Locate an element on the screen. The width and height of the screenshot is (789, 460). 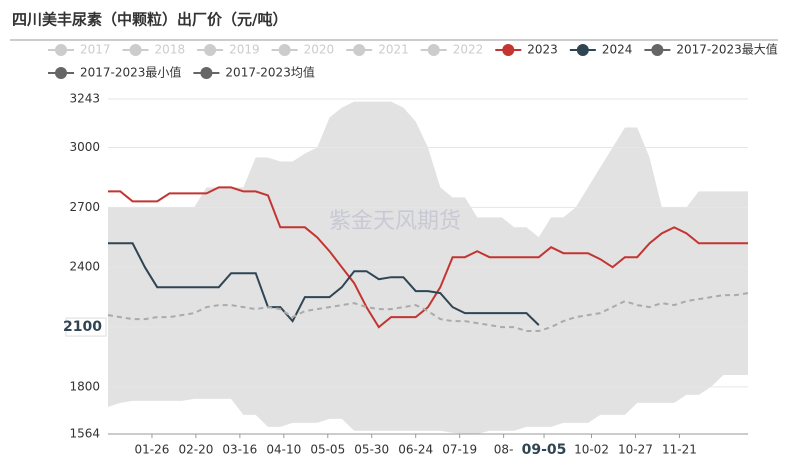
legend-item: 2017-2023均值 is located at coordinates (254, 72).